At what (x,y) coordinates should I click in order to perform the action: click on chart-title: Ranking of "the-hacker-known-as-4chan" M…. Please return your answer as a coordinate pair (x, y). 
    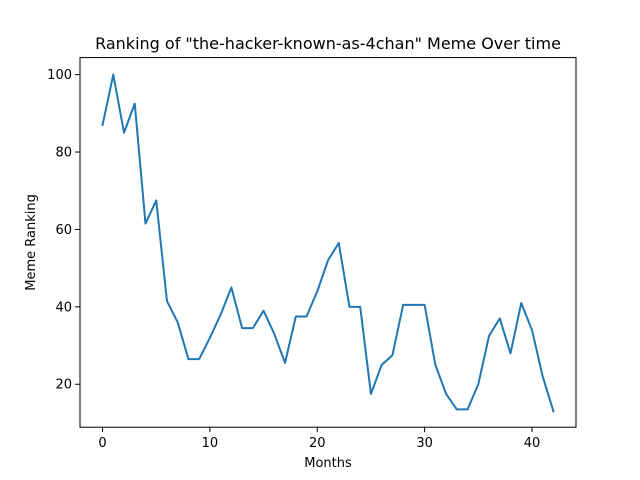
    Looking at the image, I should click on (328, 43).